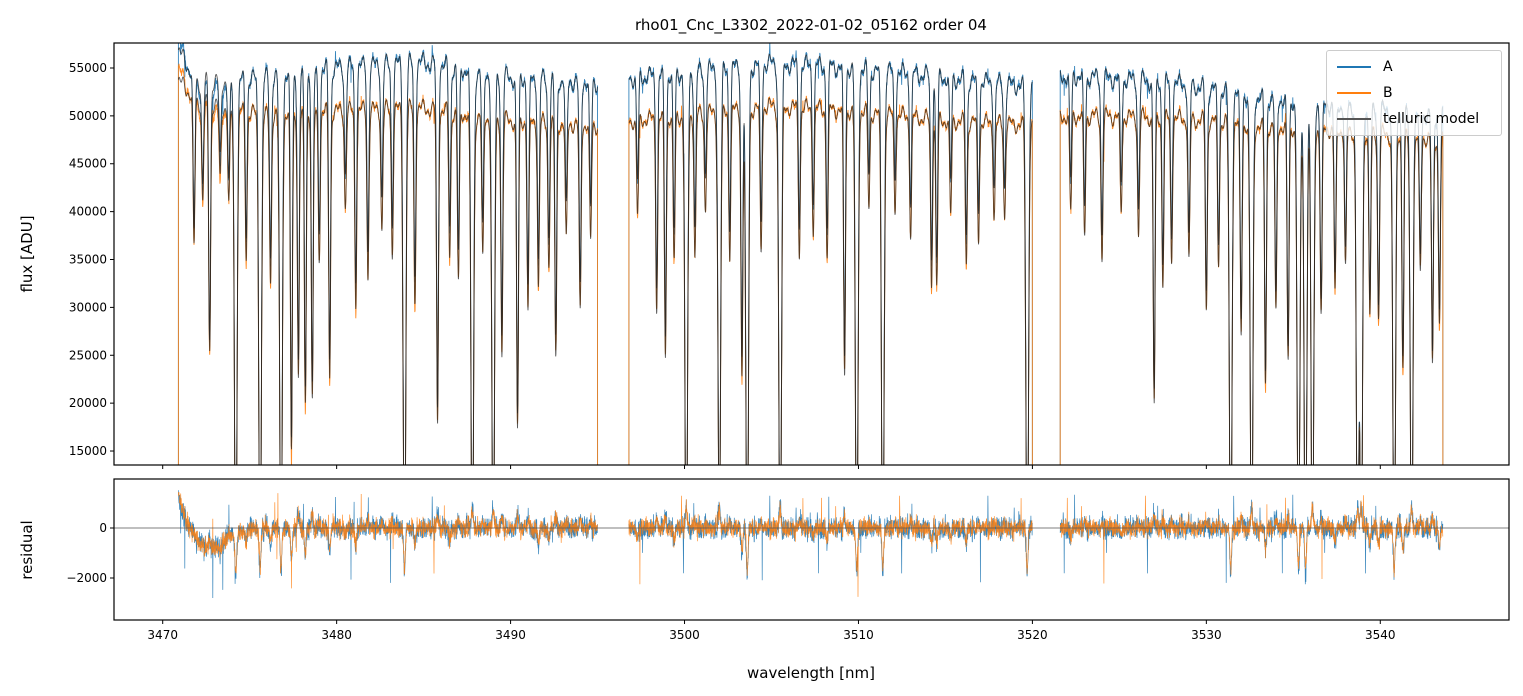  I want to click on y-tick-label: 20000, so click(88, 403).